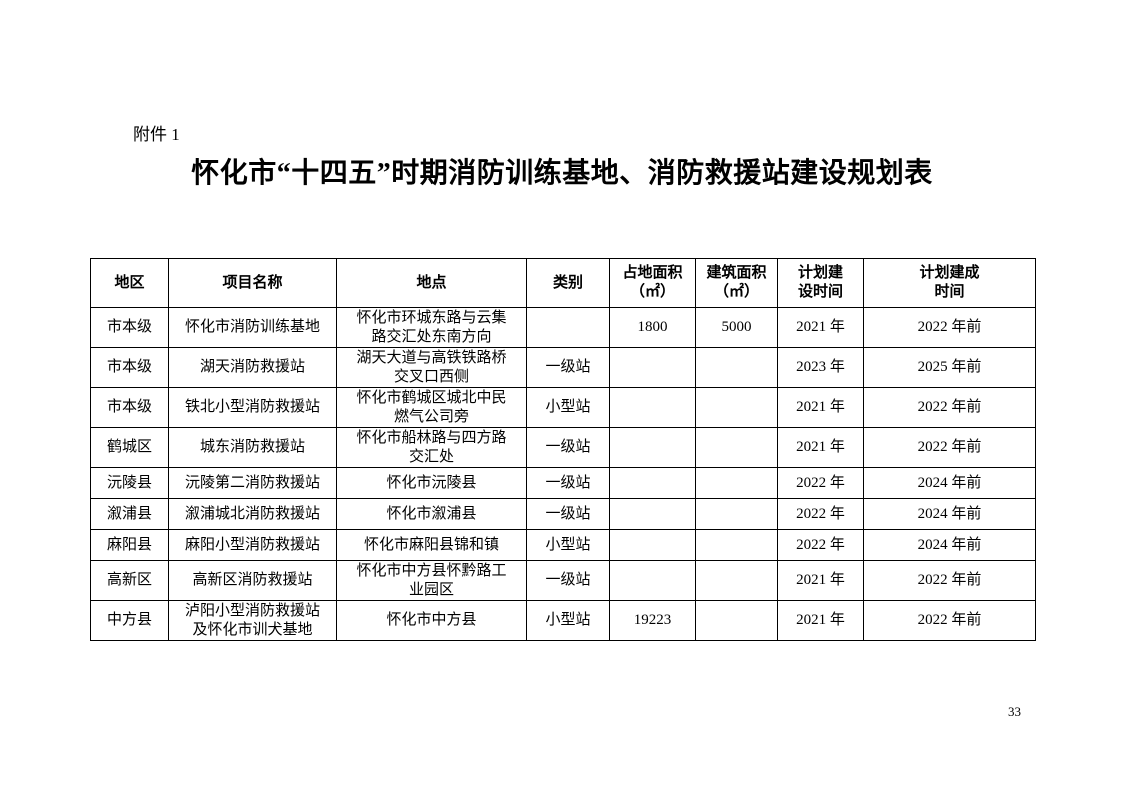 Image resolution: width=1122 pixels, height=793 pixels. What do you see at coordinates (129, 545) in the screenshot?
I see `table-cell: 麻阳县` at bounding box center [129, 545].